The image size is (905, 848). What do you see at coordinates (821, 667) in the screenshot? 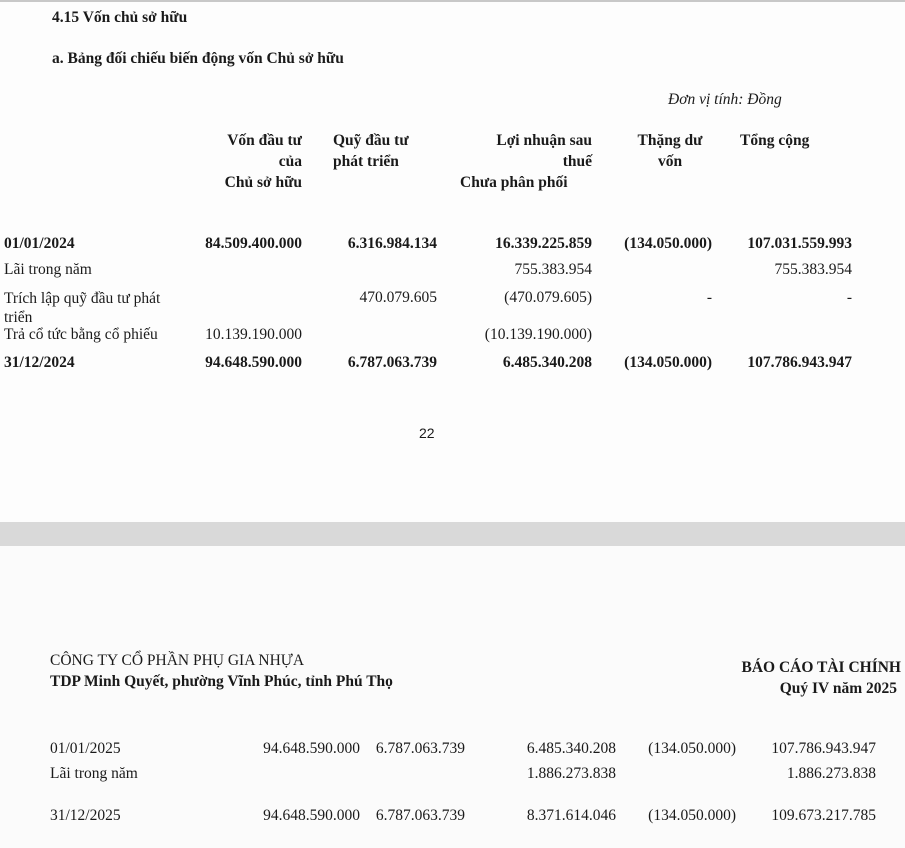
I see `report-title: BÁO CÁO TÀI CHÍNH` at bounding box center [821, 667].